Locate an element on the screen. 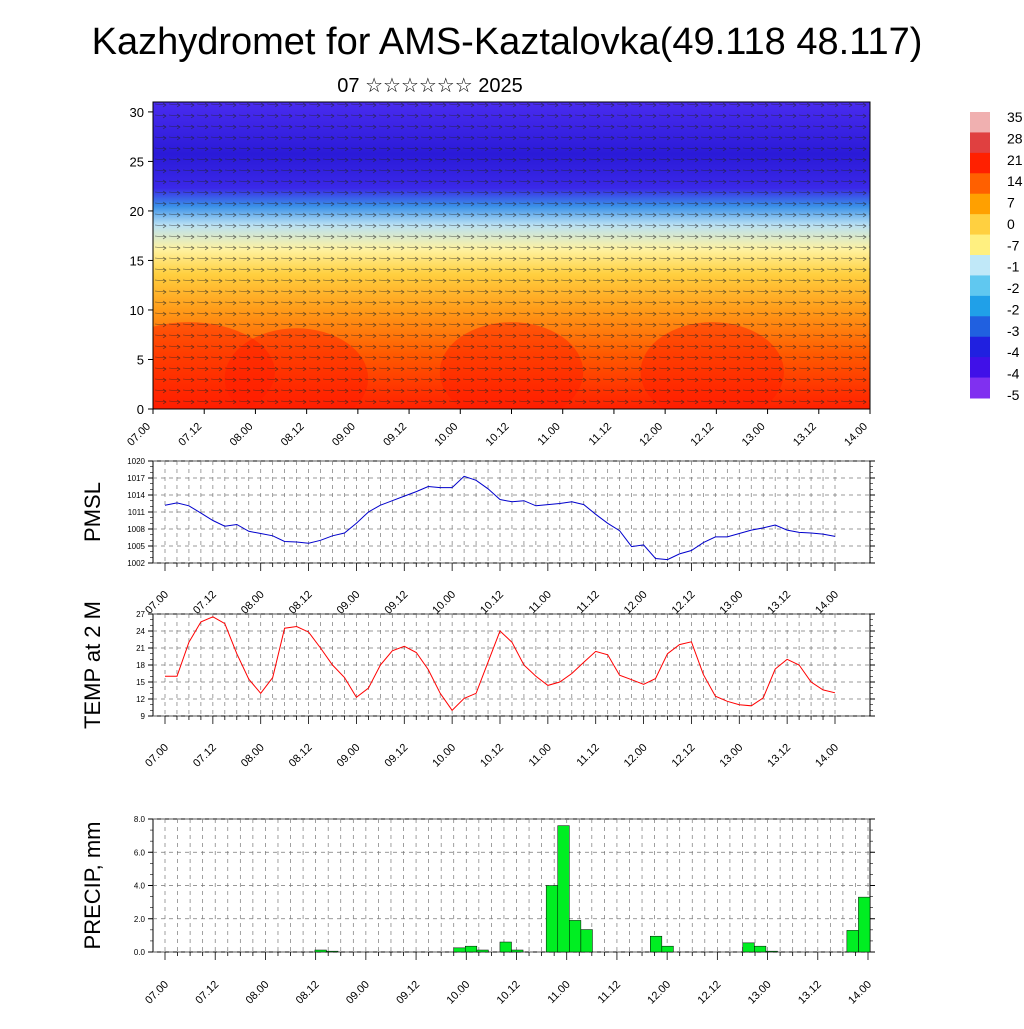 Image resolution: width=1024 pixels, height=1029 pixels. colorbar: 35 28 21 14 7 0 -7 -1 -2 -2 -3 -4 -4 -5 is located at coordinates (996, 256).